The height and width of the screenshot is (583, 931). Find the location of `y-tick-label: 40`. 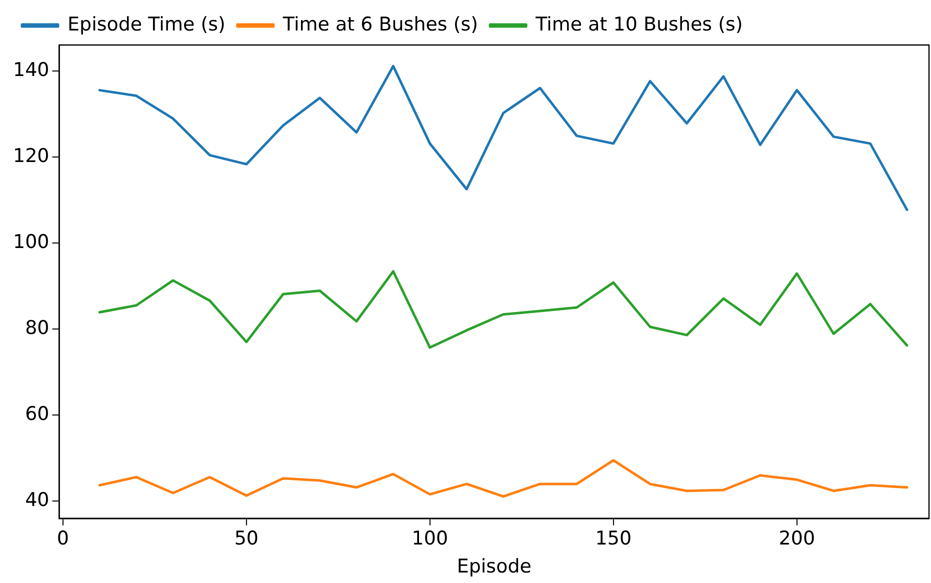

y-tick-label: 40 is located at coordinates (37, 500).